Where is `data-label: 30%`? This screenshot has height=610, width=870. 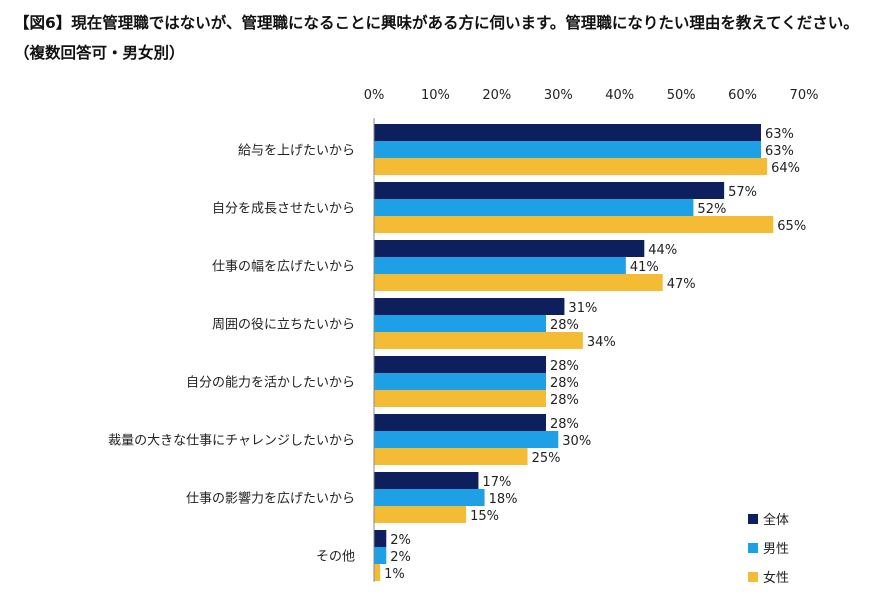
data-label: 30% is located at coordinates (576, 441).